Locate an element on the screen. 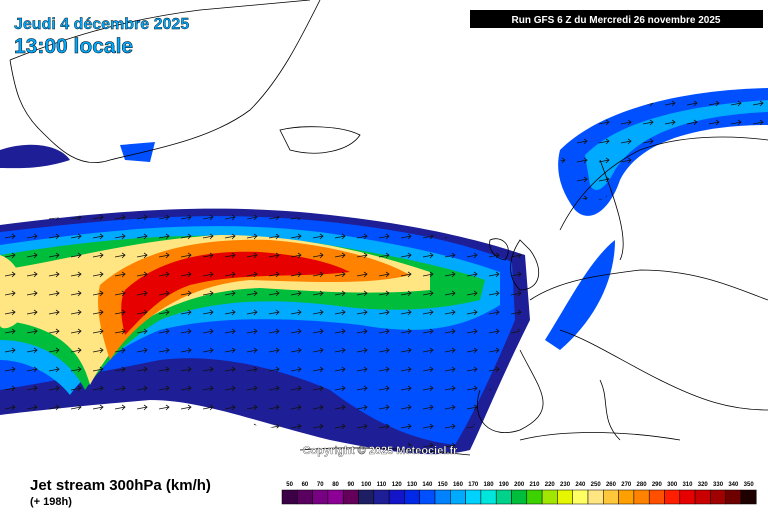 This screenshot has width=768, height=517. legend-label: 160 is located at coordinates (458, 485).